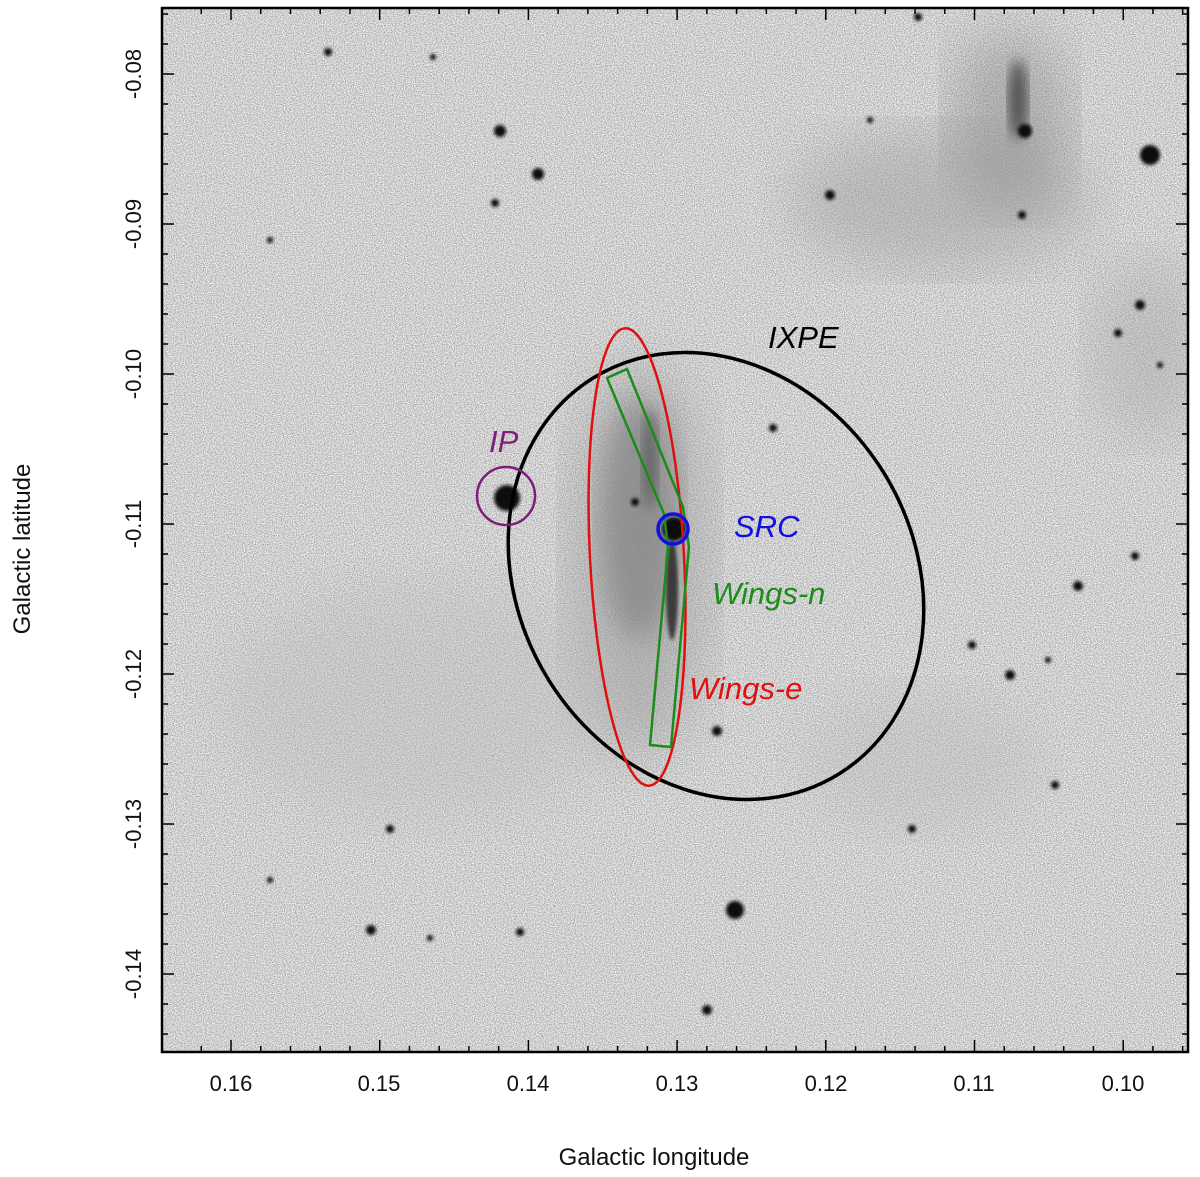 The image size is (1200, 1177). Describe the element at coordinates (1123, 1083) in the screenshot. I see `x-tick-label: 0.10` at that location.